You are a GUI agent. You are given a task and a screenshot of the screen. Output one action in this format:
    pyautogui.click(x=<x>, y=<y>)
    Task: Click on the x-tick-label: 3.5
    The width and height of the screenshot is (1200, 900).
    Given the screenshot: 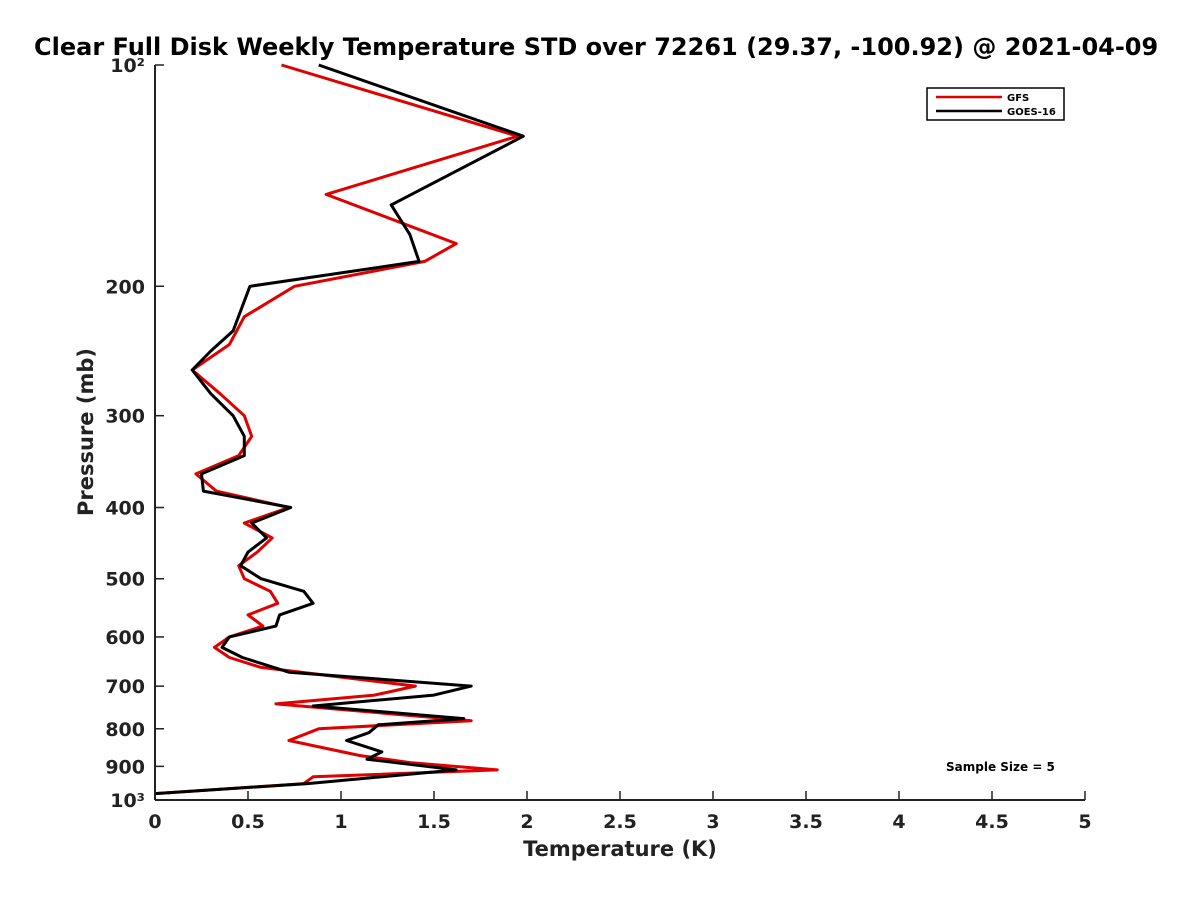 What is the action you would take?
    pyautogui.click(x=806, y=822)
    